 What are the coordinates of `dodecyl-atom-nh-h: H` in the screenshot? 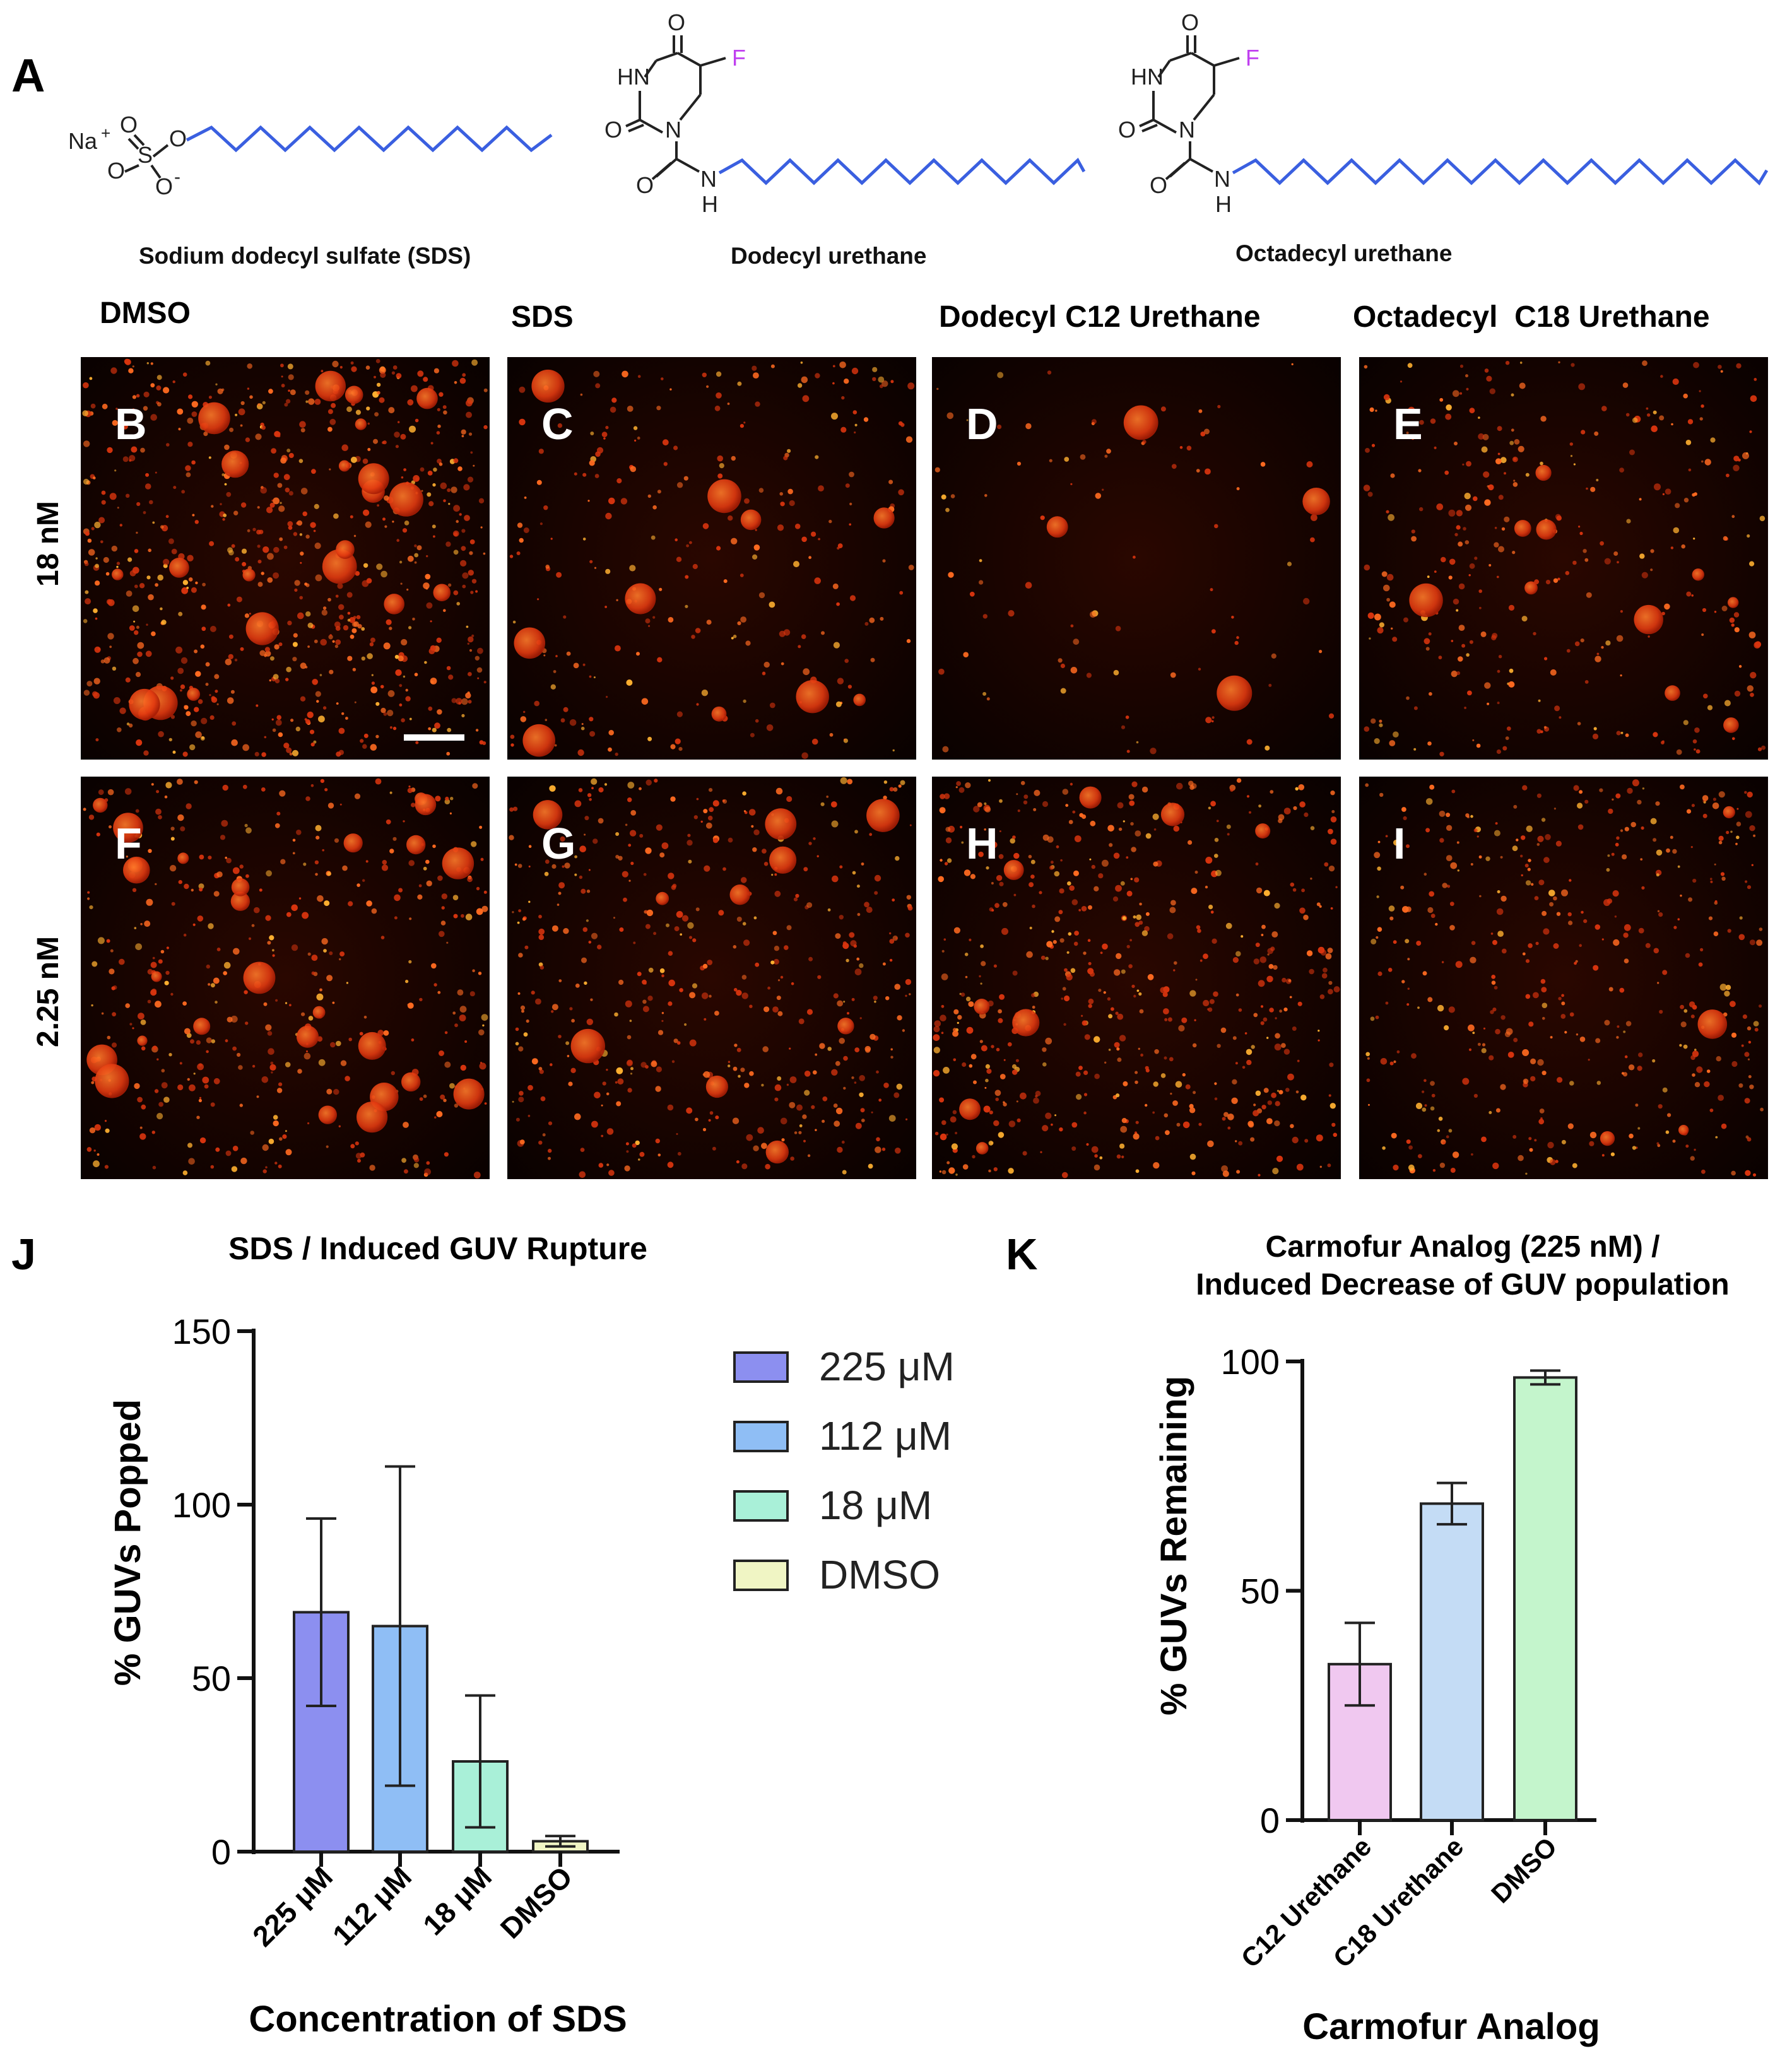 It's located at (710, 204).